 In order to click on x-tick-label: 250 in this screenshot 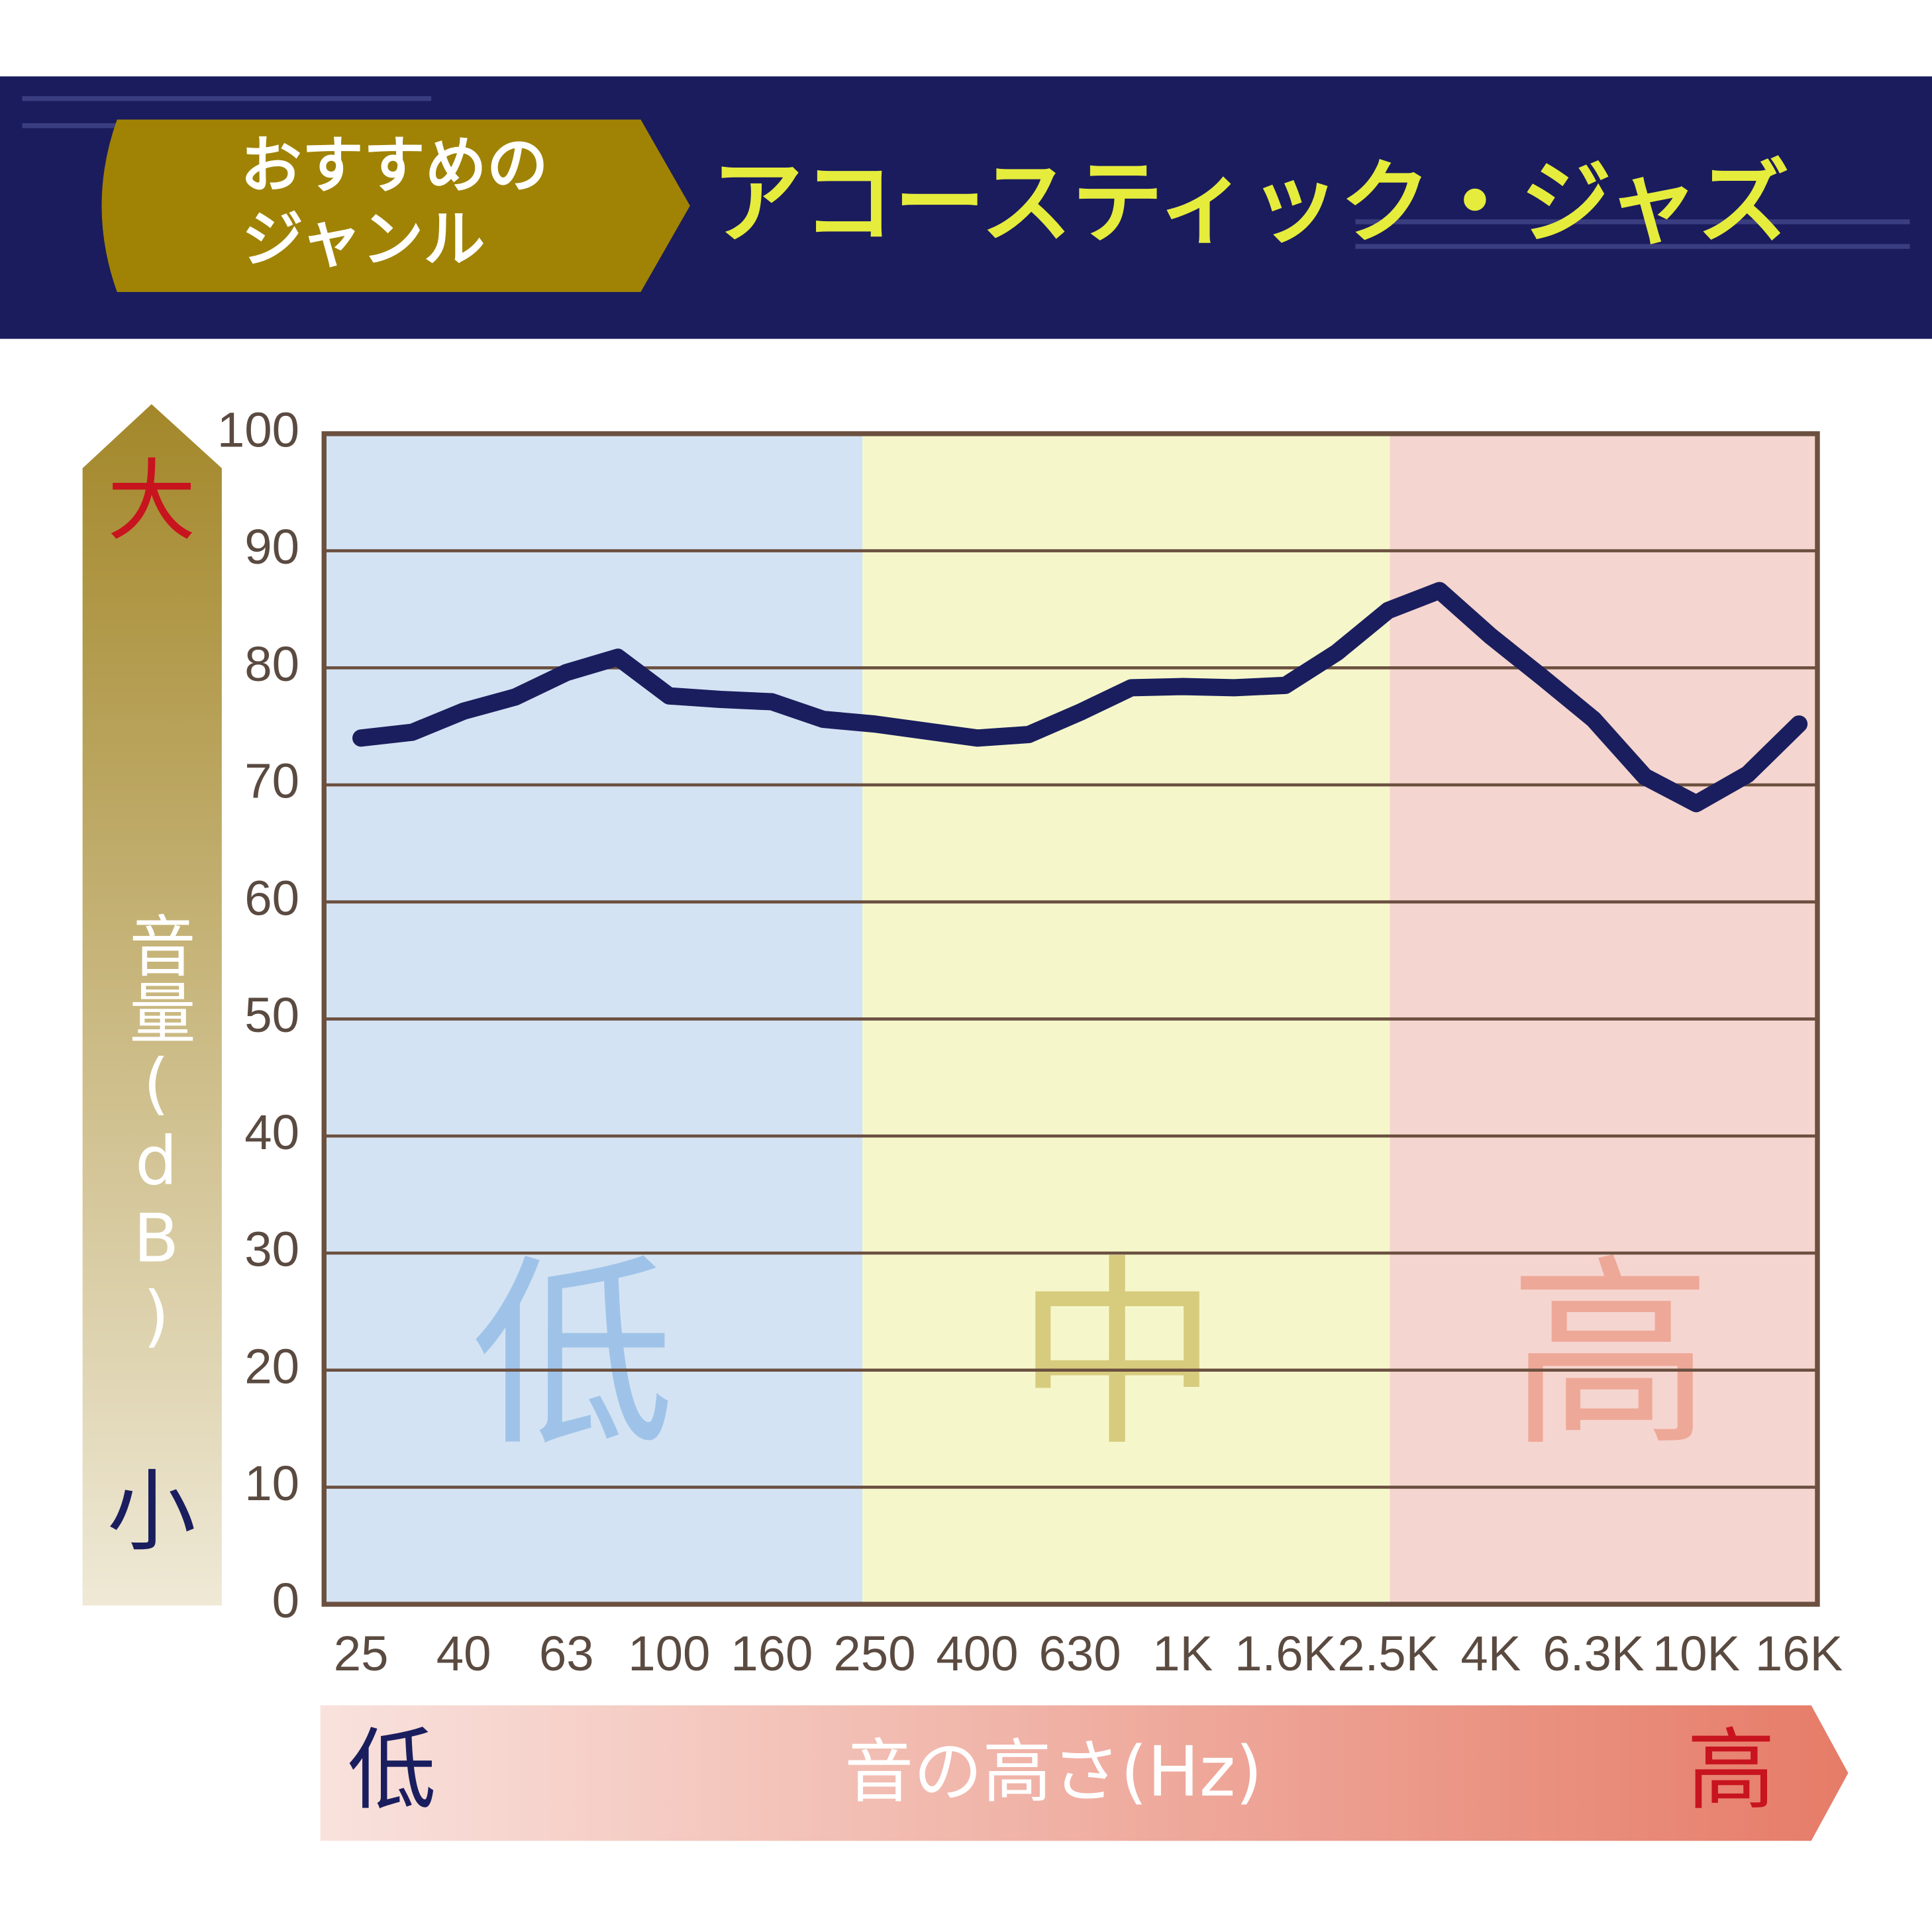, I will do `click(874, 1653)`.